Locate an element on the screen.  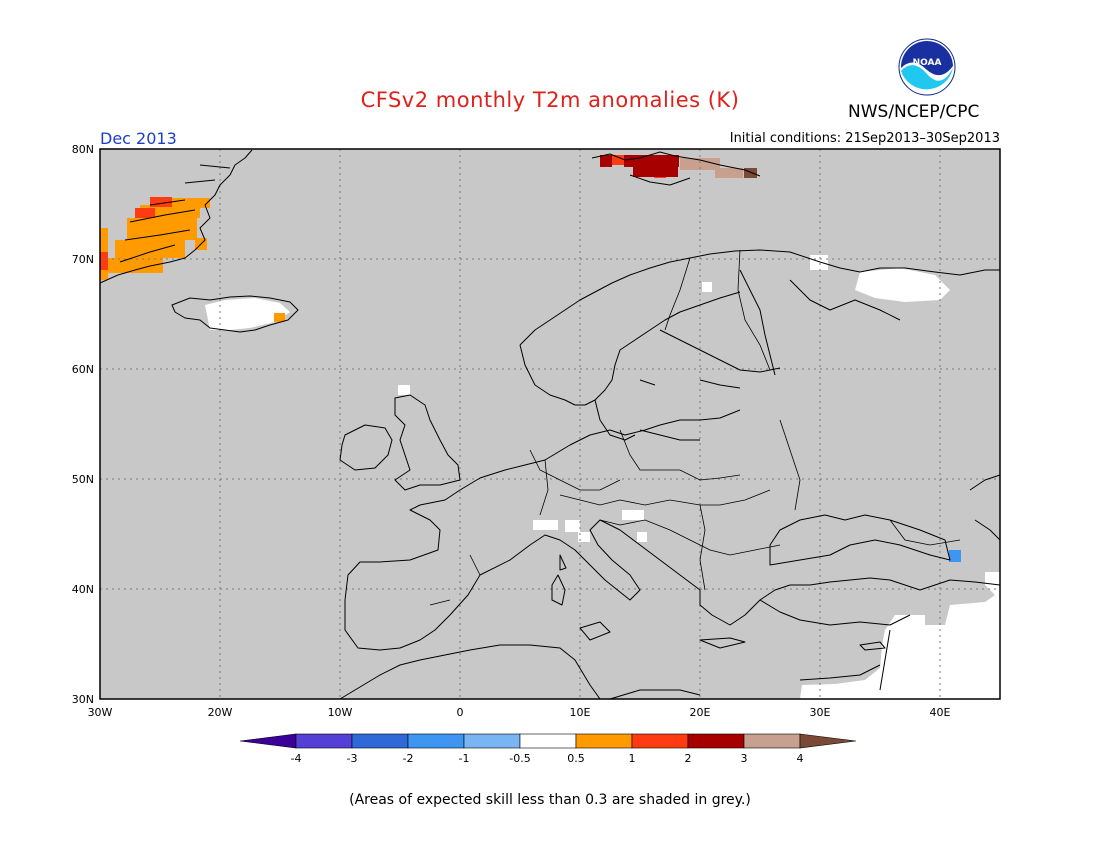
forecast-month: Dec 2013 is located at coordinates (138, 138).